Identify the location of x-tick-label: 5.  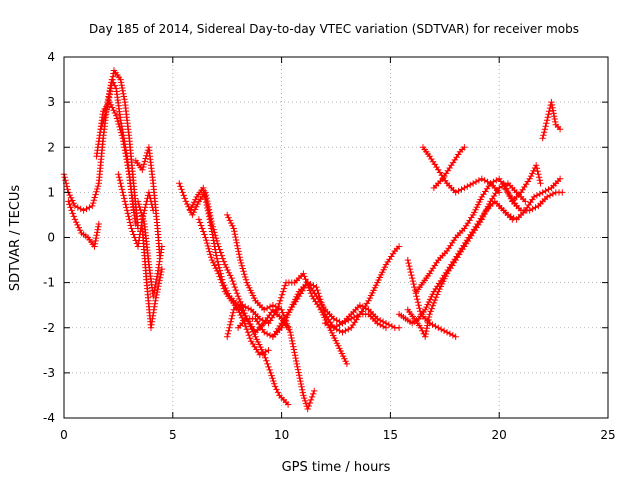
(173, 435).